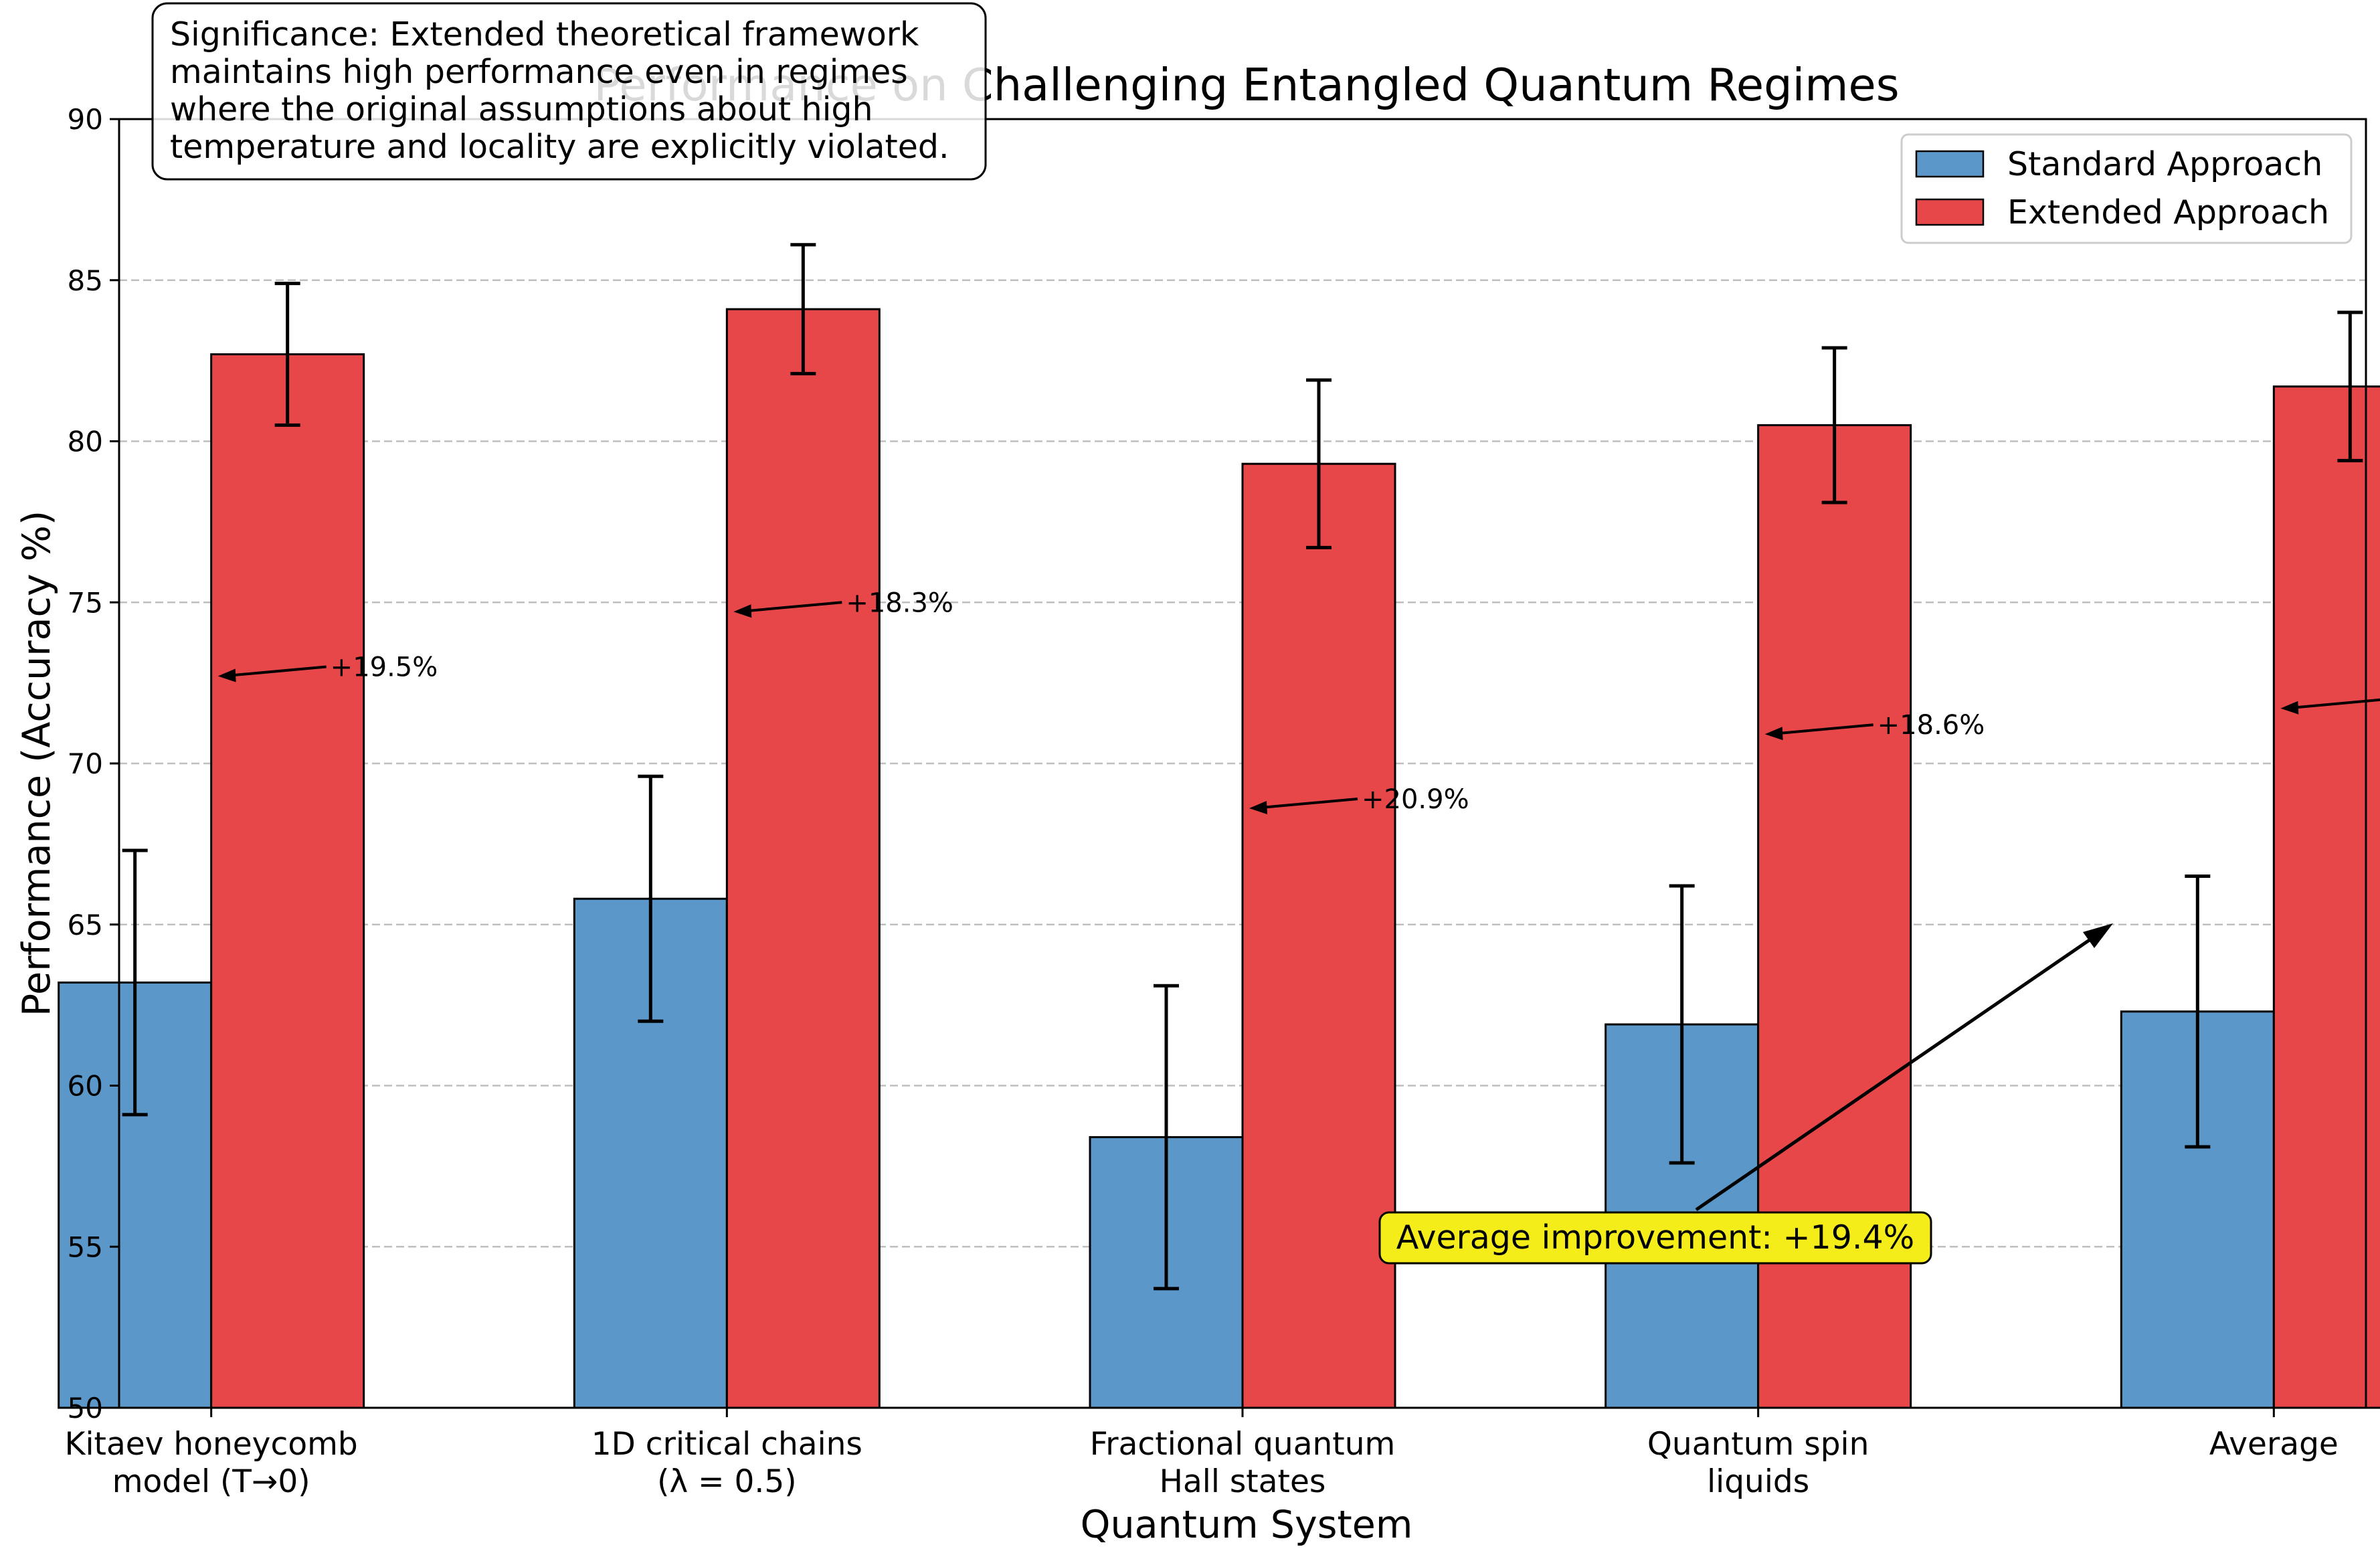 This screenshot has height=1559, width=2380. Describe the element at coordinates (1243, 1481) in the screenshot. I see `x-tick-label-fqh-2: Hall states` at that location.